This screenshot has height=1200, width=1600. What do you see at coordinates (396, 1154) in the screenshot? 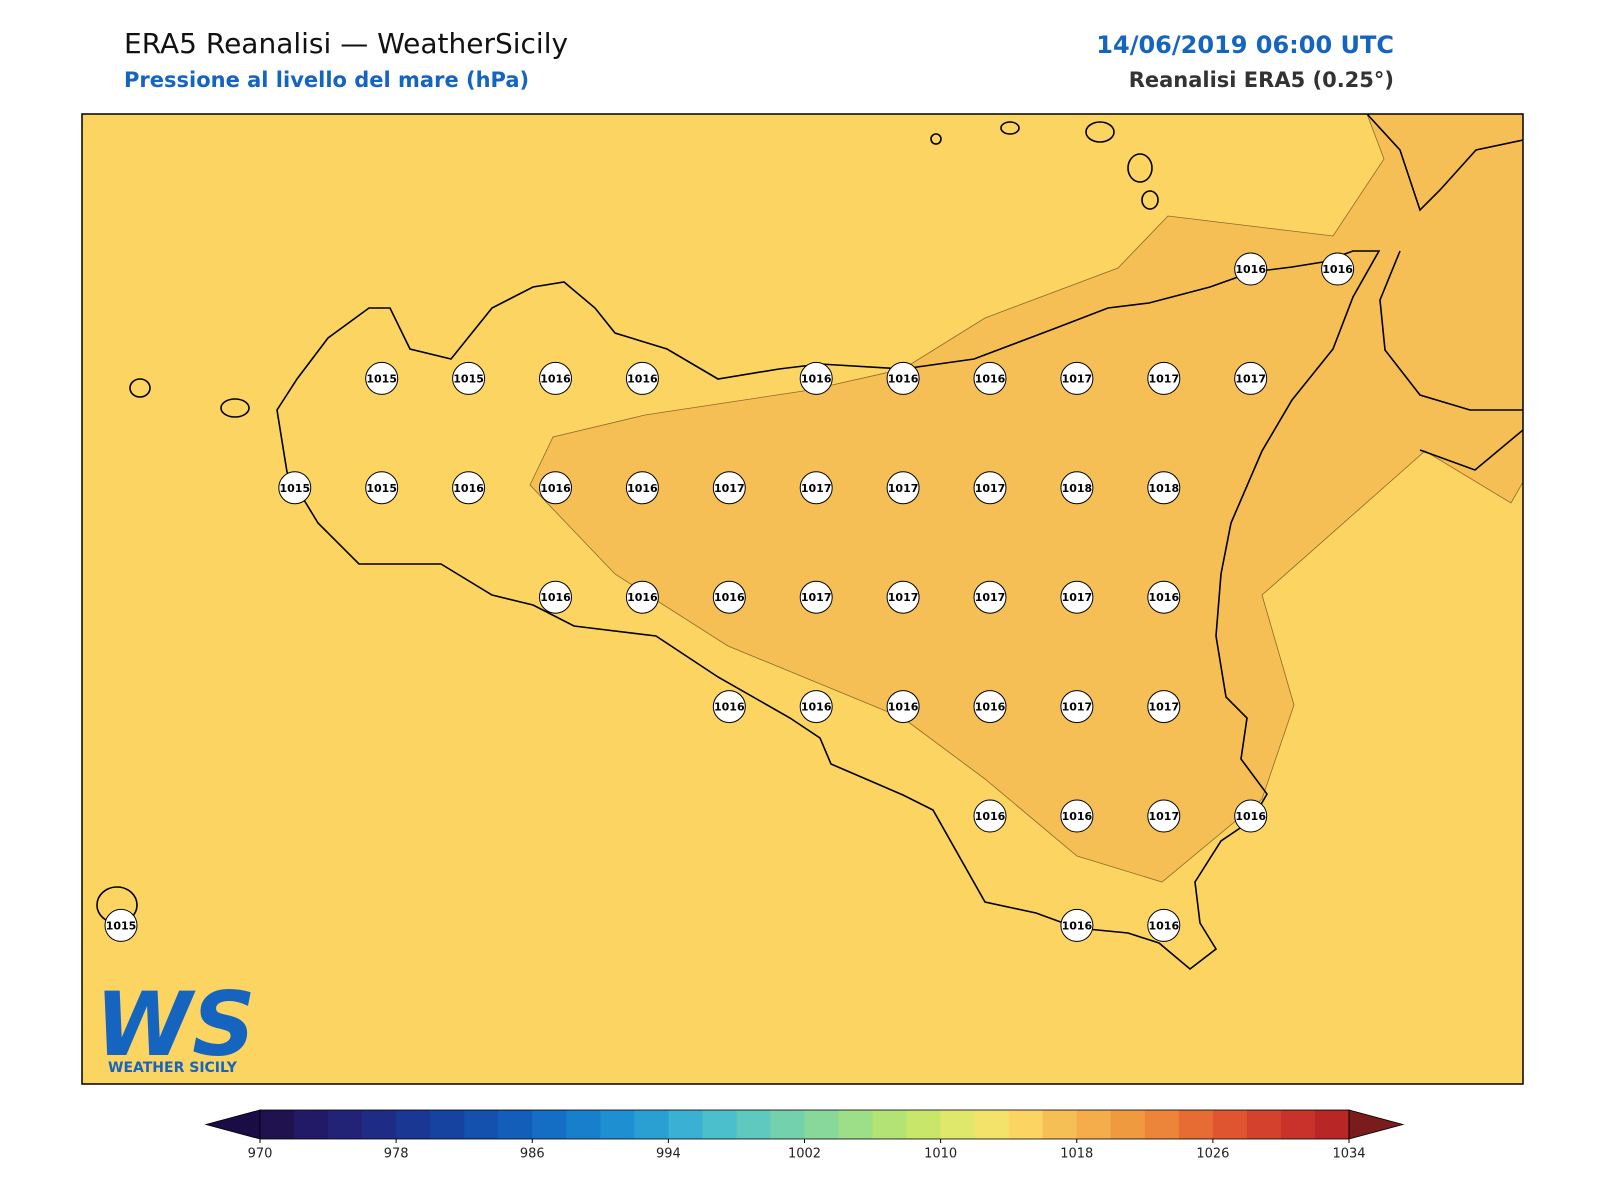
I see `colorbar-tick-label: 978` at bounding box center [396, 1154].